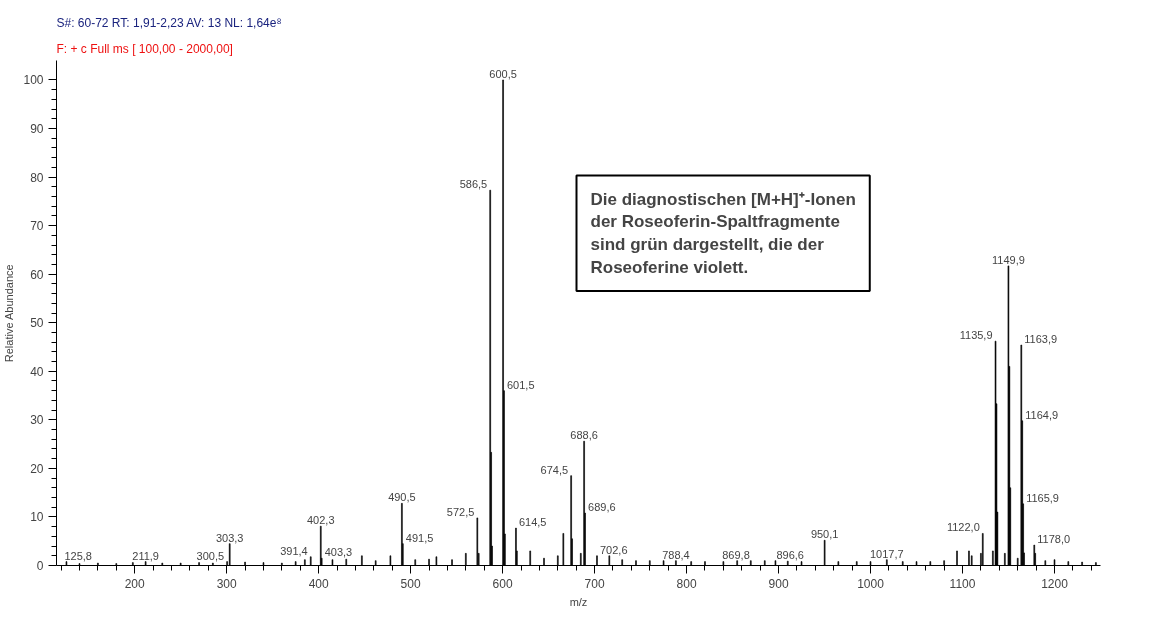  What do you see at coordinates (135, 583) in the screenshot?
I see `x-tick-label: 200` at bounding box center [135, 583].